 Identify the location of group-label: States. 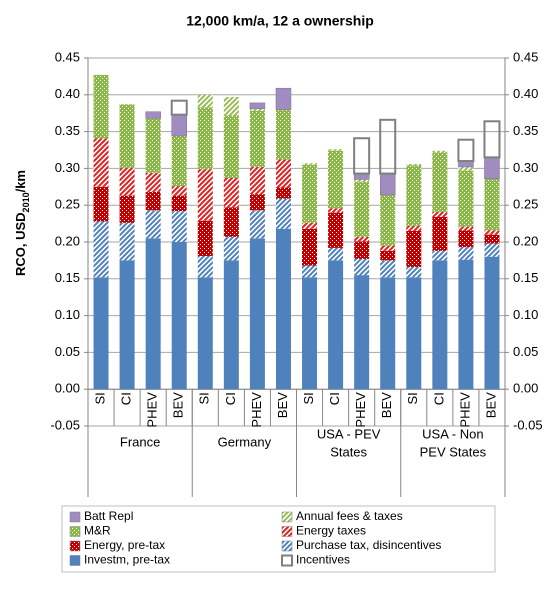
(348, 451).